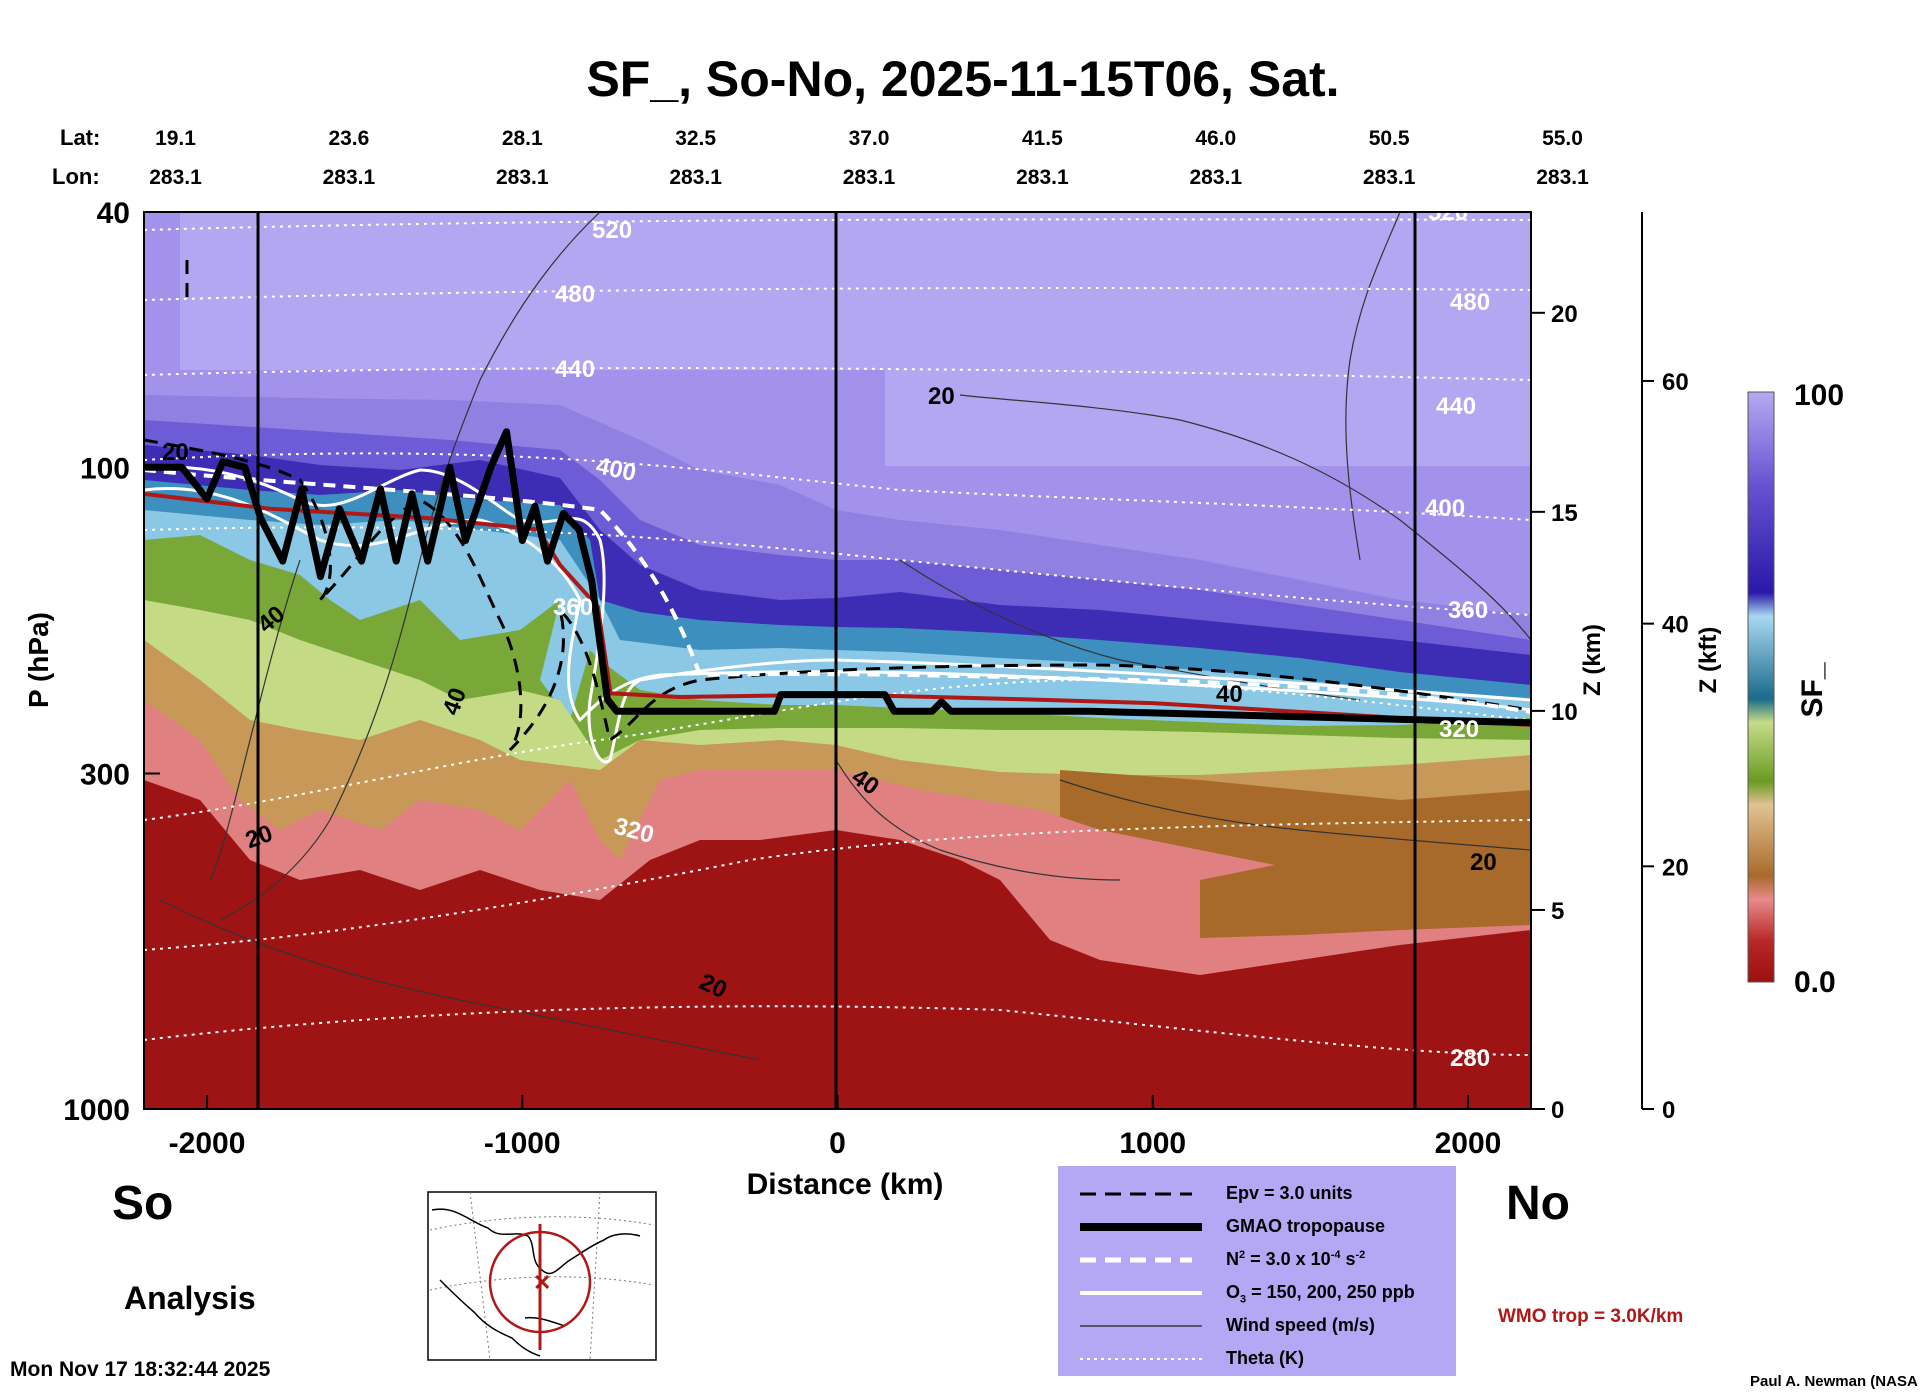  What do you see at coordinates (1459, 729) in the screenshot?
I see `theta-label: 320` at bounding box center [1459, 729].